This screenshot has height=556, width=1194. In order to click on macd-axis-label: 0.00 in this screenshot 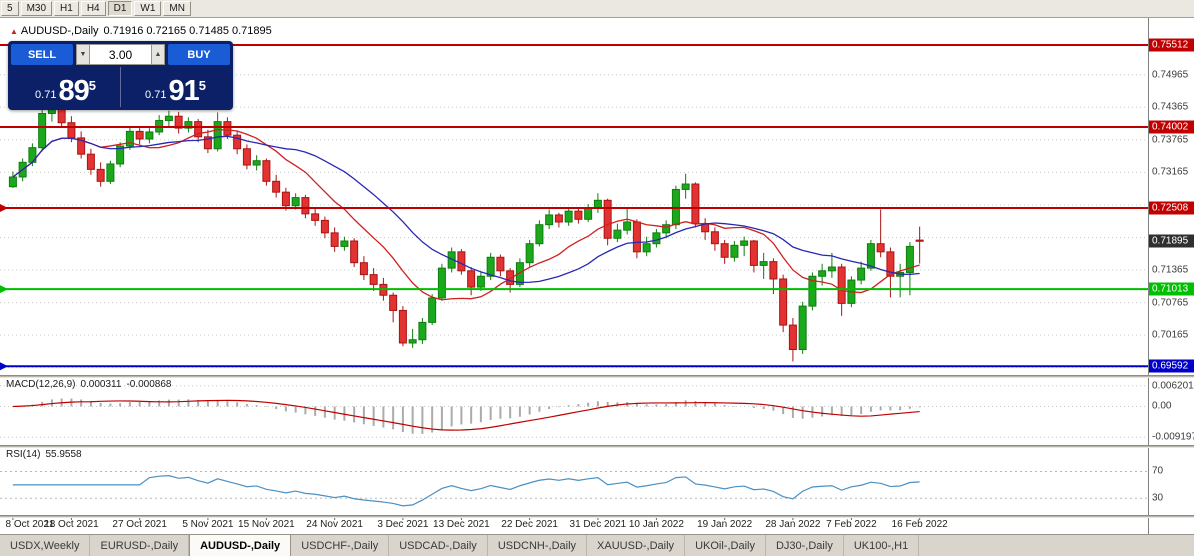, I will do `click(1162, 406)`.